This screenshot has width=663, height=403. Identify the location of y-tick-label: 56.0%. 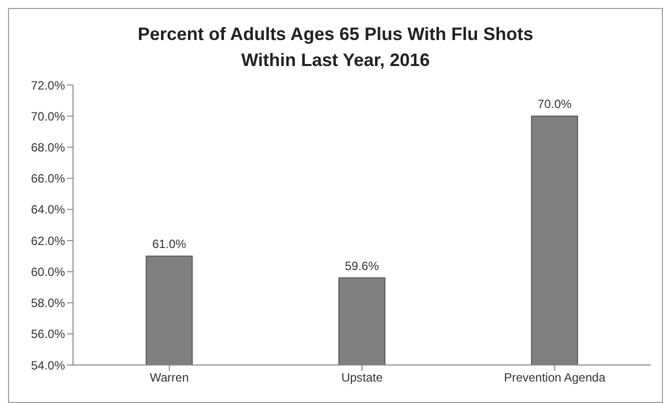
(48, 334).